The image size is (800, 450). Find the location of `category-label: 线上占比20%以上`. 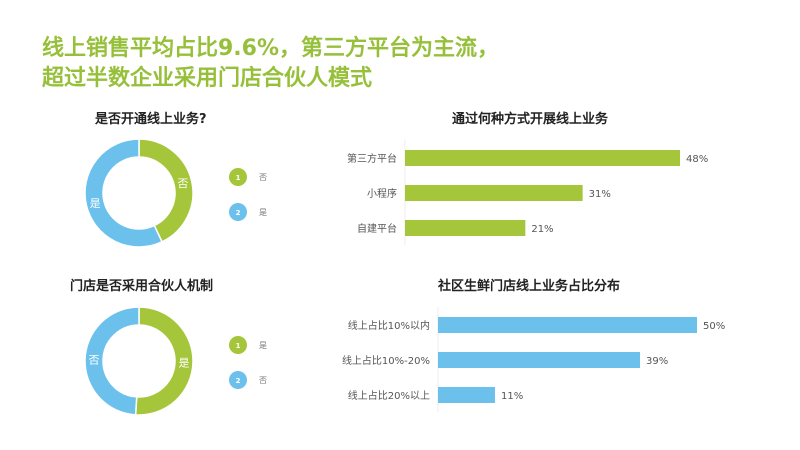

category-label: 线上占比20%以上 is located at coordinates (389, 395).